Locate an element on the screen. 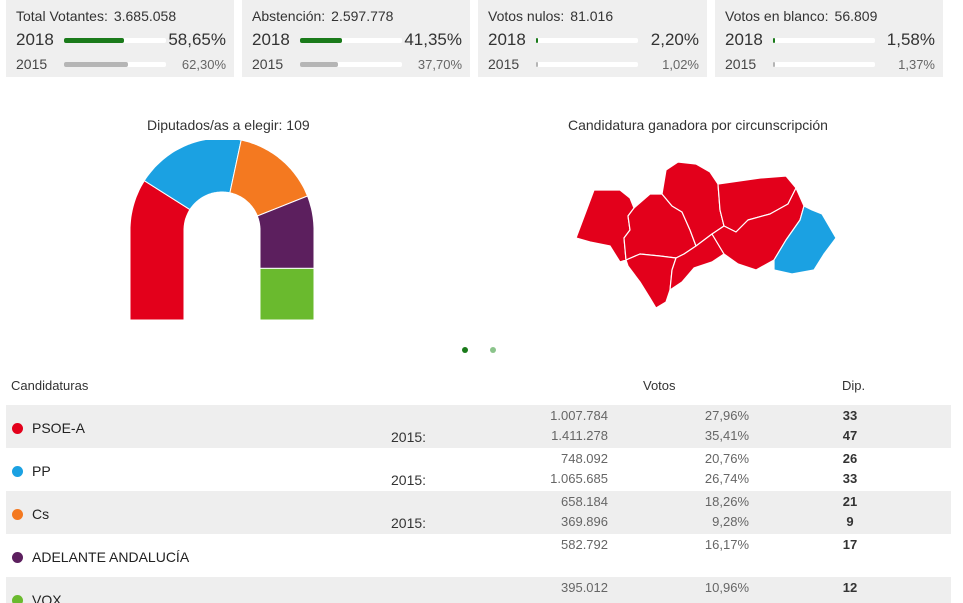 The height and width of the screenshot is (603, 963). stat-row-2015: 2015 37,70% is located at coordinates (357, 64).